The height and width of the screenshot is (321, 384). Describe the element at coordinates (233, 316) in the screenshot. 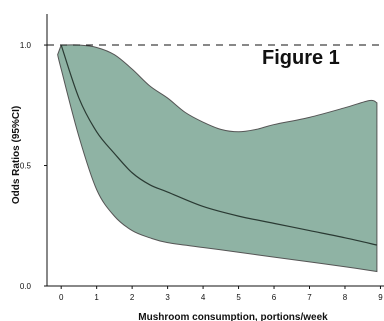

I see `x-axis-title: Mushroom consumption, portions/week` at that location.